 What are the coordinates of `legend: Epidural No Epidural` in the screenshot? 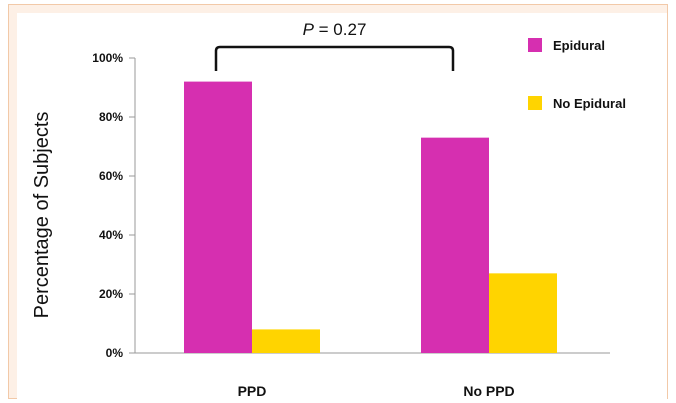 It's located at (577, 74).